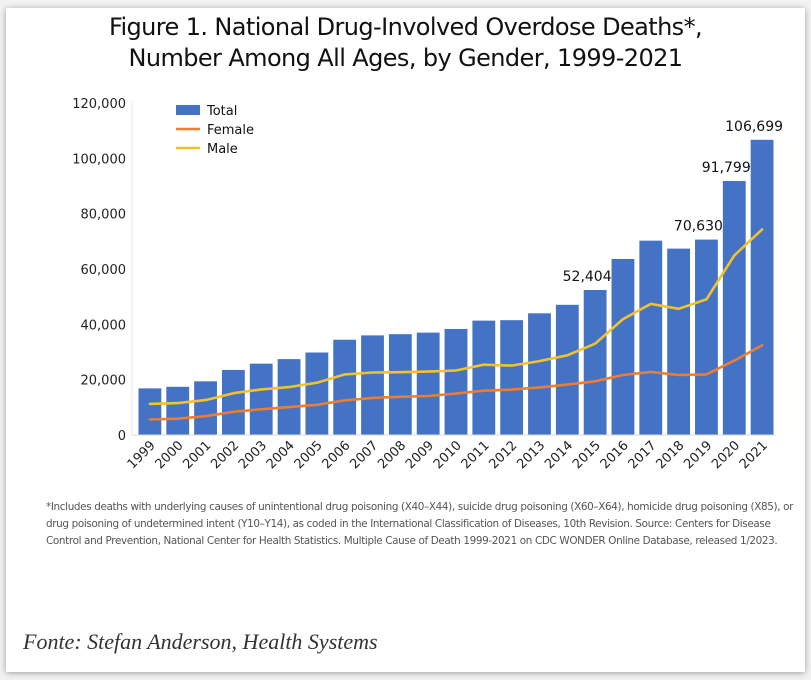 Image resolution: width=811 pixels, height=680 pixels. Describe the element at coordinates (476, 455) in the screenshot. I see `x-tick-label: 2011` at that location.